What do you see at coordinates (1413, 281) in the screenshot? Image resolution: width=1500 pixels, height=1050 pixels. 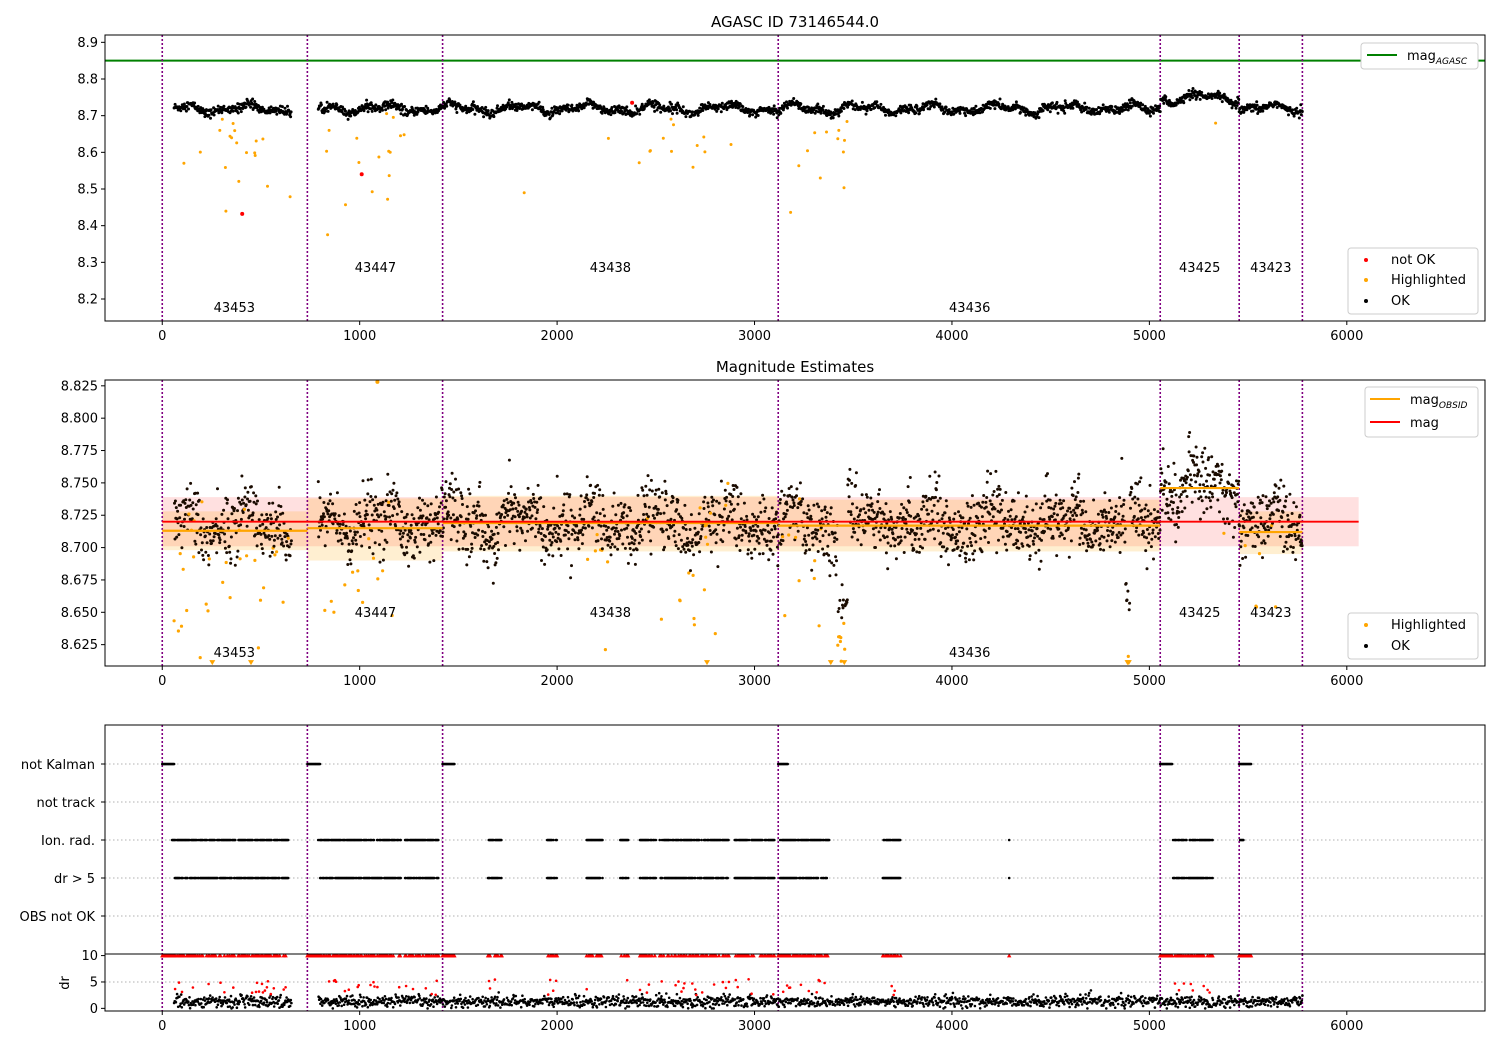 I see `panel1-legend-lower: not OK Highlighted OK` at bounding box center [1413, 281].